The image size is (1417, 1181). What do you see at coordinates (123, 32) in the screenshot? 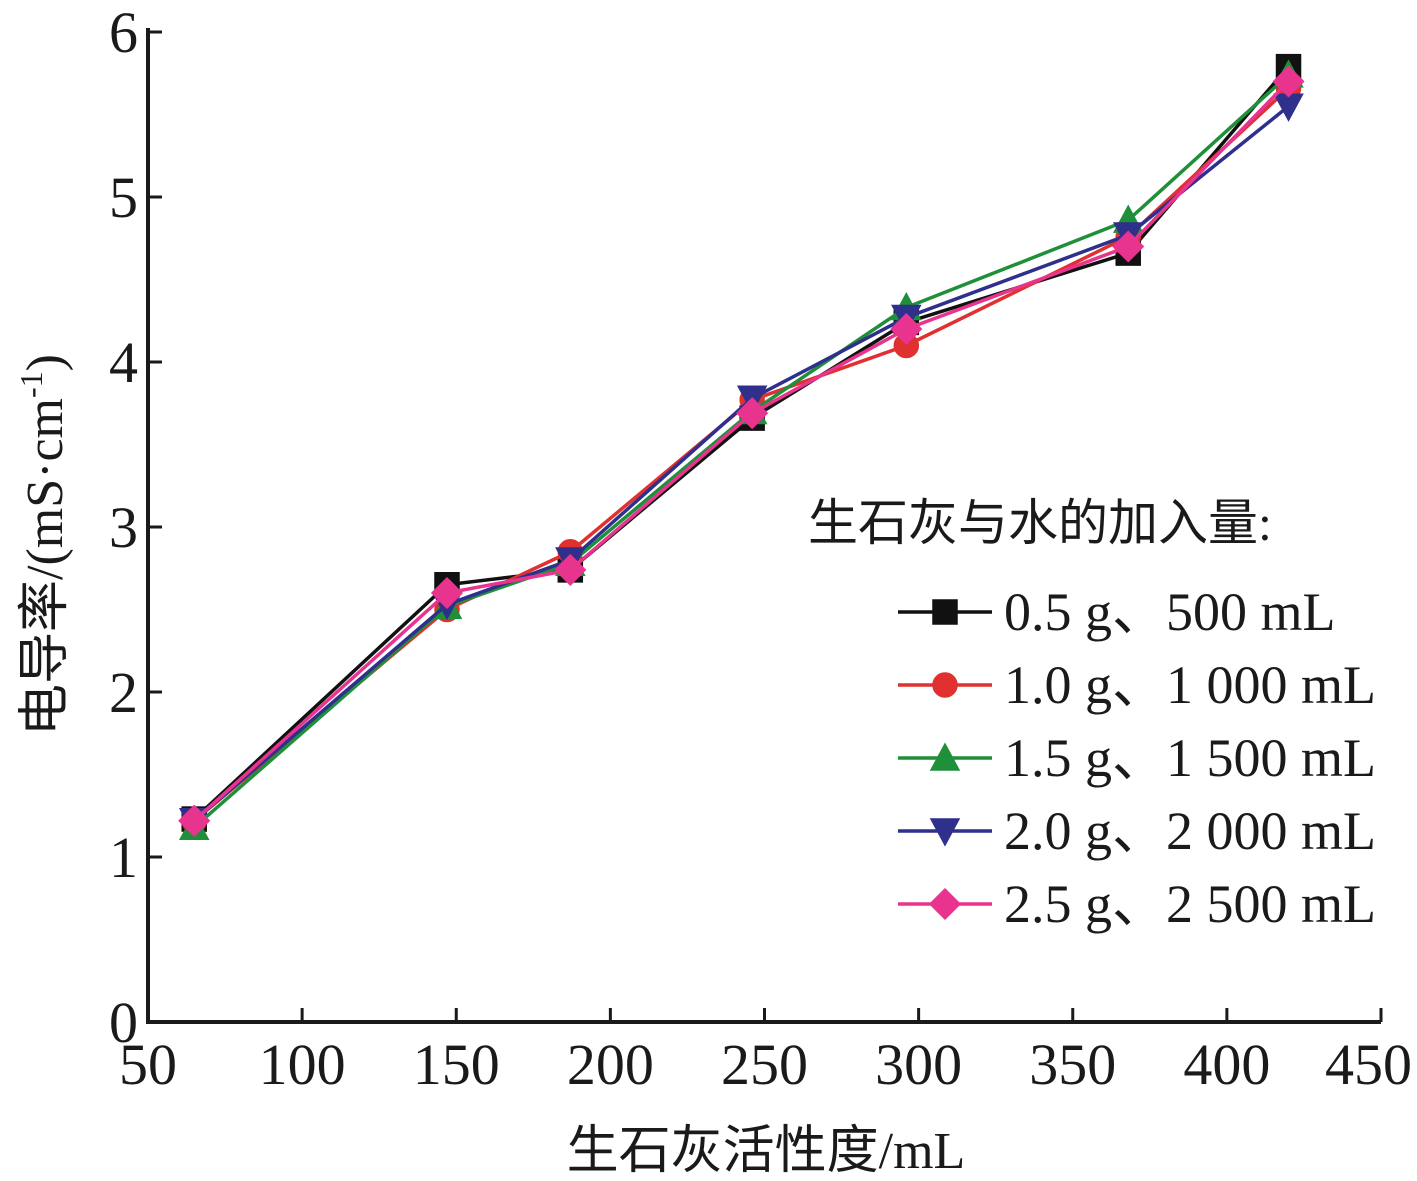
I see `y-tick-label: 6` at bounding box center [123, 32].